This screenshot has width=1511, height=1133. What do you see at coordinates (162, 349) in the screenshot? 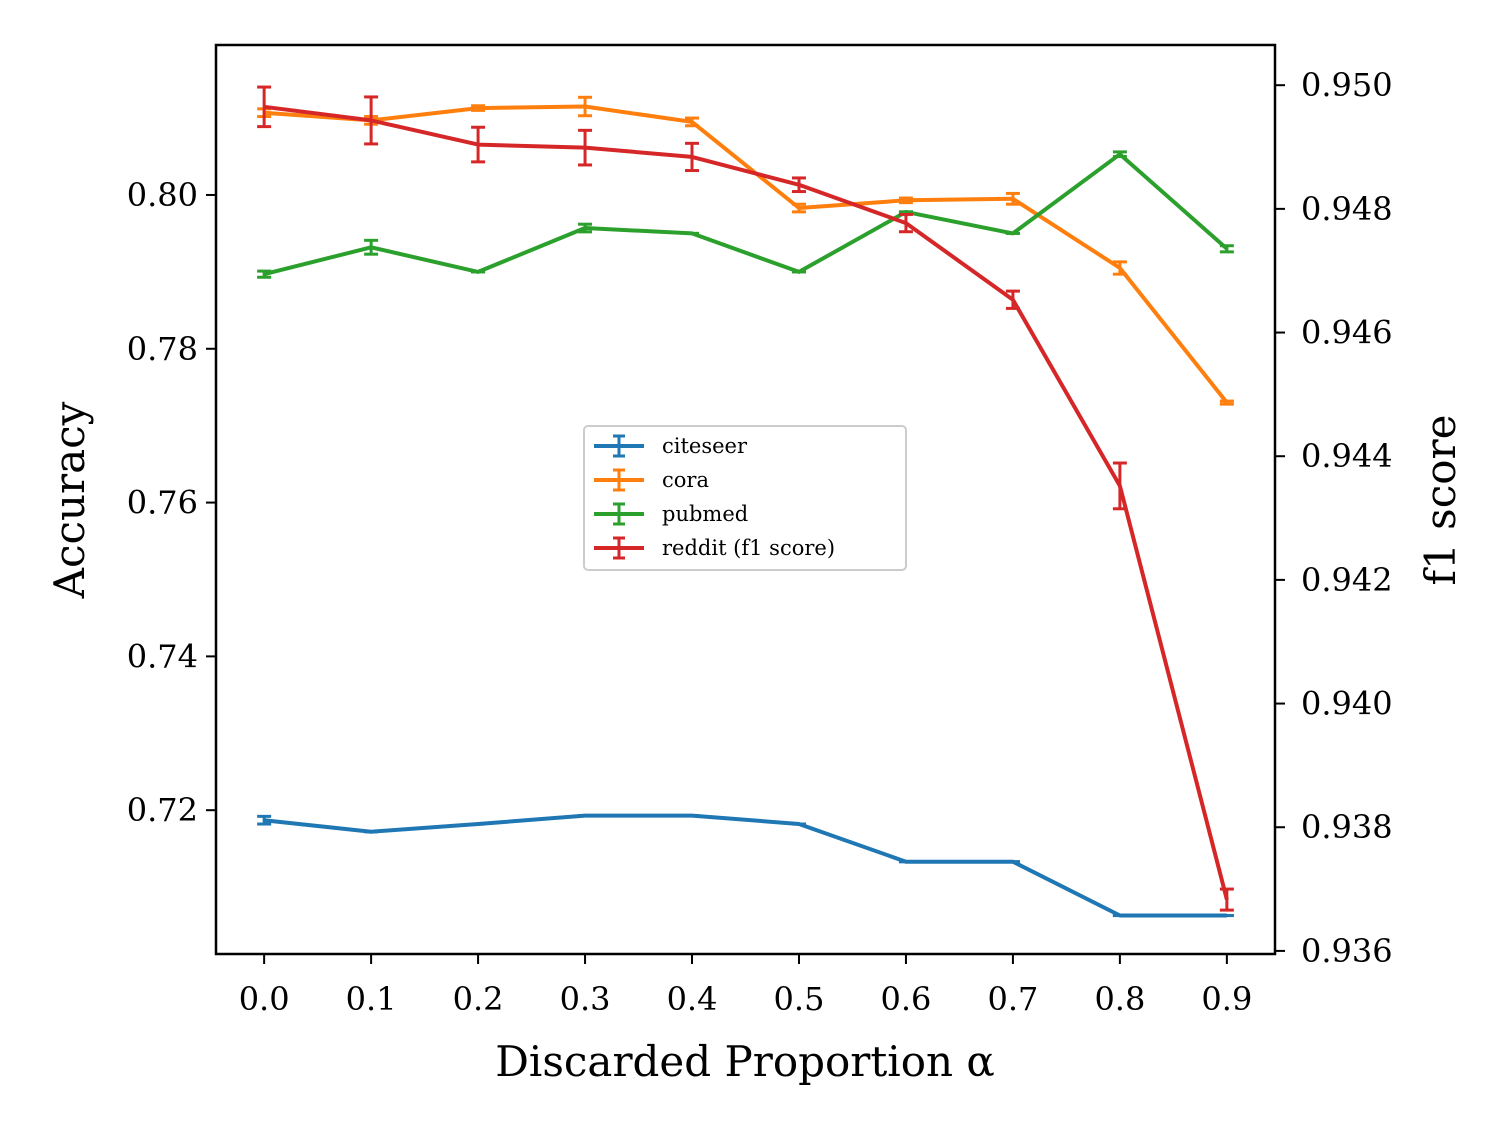
I see `y-tick-label: 0.78` at bounding box center [162, 349].